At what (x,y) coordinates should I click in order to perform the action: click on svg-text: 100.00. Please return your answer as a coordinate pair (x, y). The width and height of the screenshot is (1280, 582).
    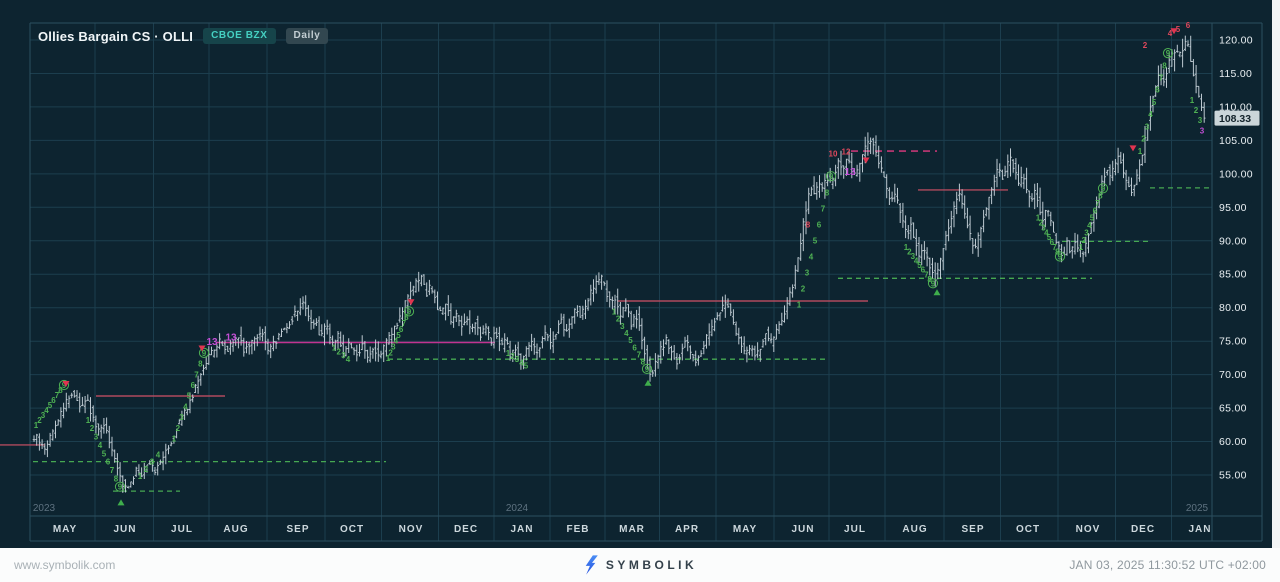
    Looking at the image, I should click on (1236, 174).